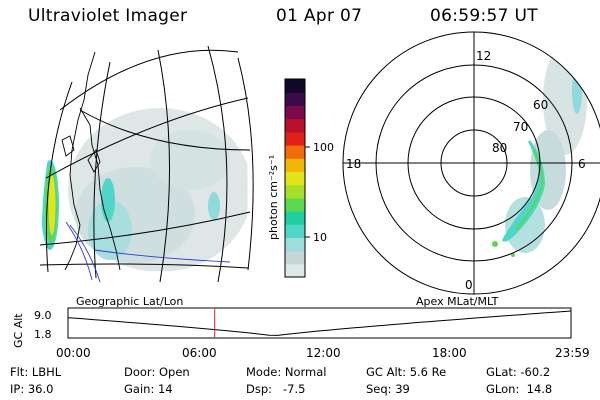  Describe the element at coordinates (286, 372) in the screenshot. I see `mode-readout: Mode: Normal` at that location.